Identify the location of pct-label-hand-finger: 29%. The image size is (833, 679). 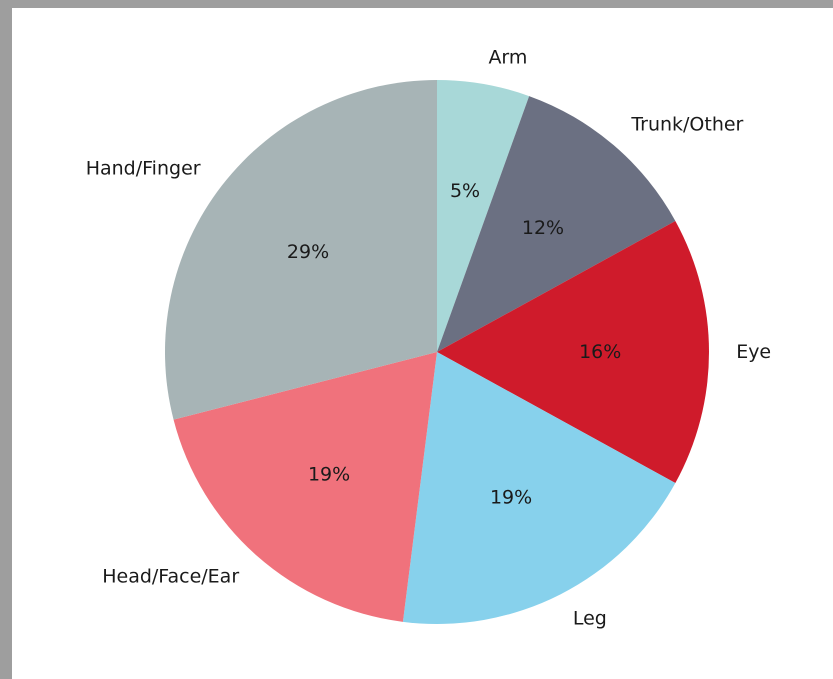
(308, 252).